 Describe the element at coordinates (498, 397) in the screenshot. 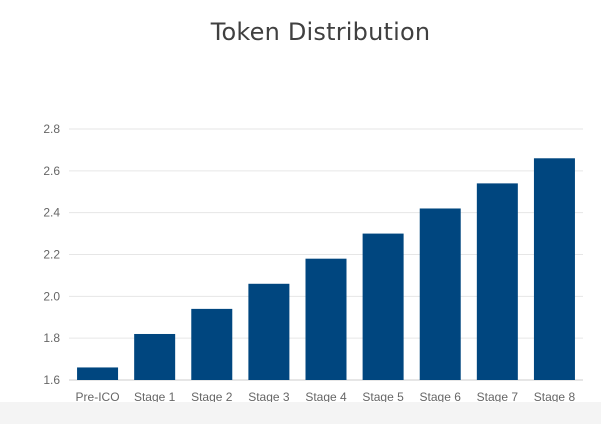

I see `x-tick-label: Stage 7` at that location.